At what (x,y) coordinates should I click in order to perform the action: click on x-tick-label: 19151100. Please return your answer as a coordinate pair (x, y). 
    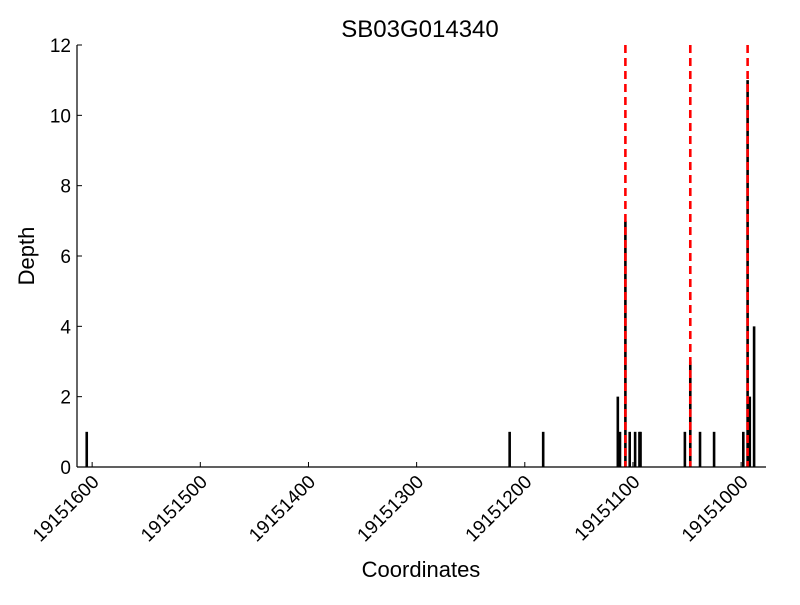
    Looking at the image, I should click on (608, 509).